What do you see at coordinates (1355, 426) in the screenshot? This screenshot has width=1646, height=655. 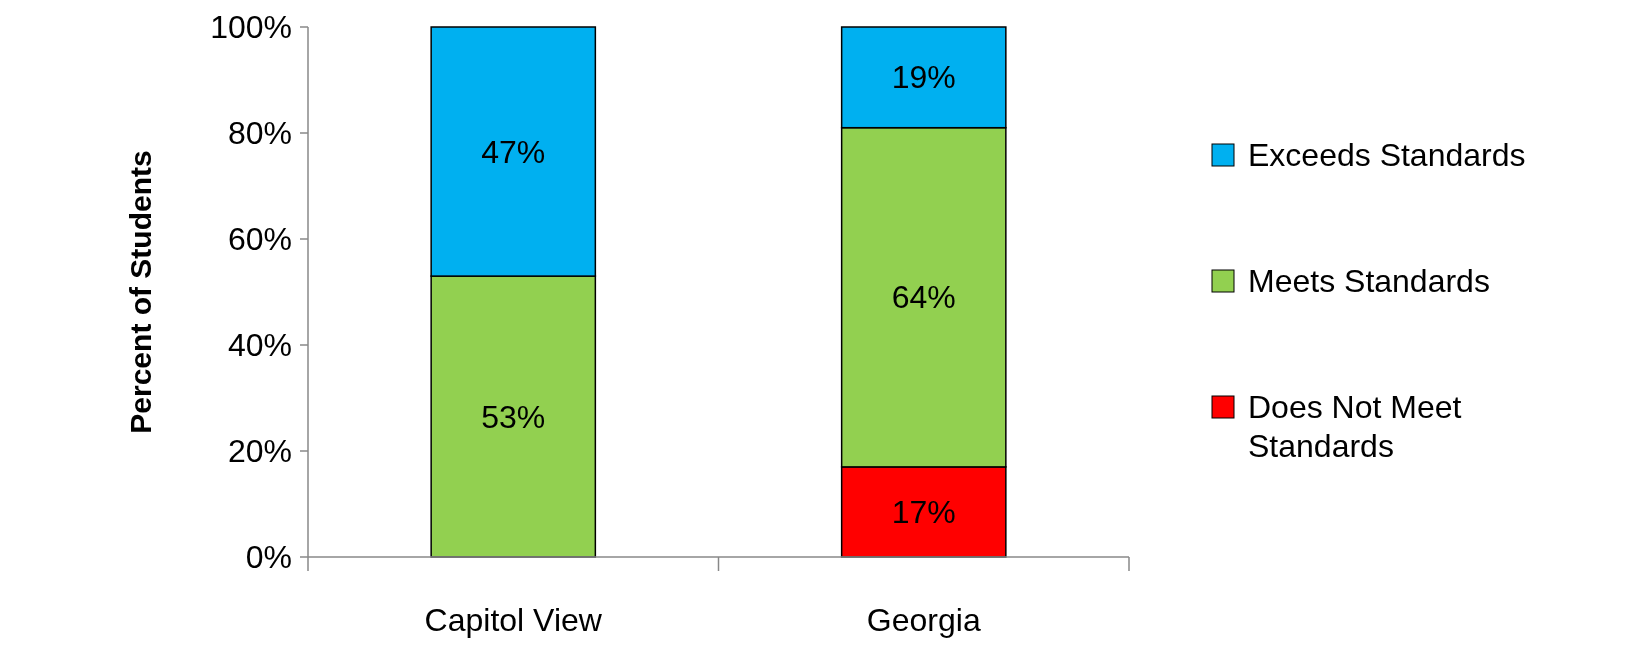 I see `legend-label: Does Not Meet Standards` at bounding box center [1355, 426].